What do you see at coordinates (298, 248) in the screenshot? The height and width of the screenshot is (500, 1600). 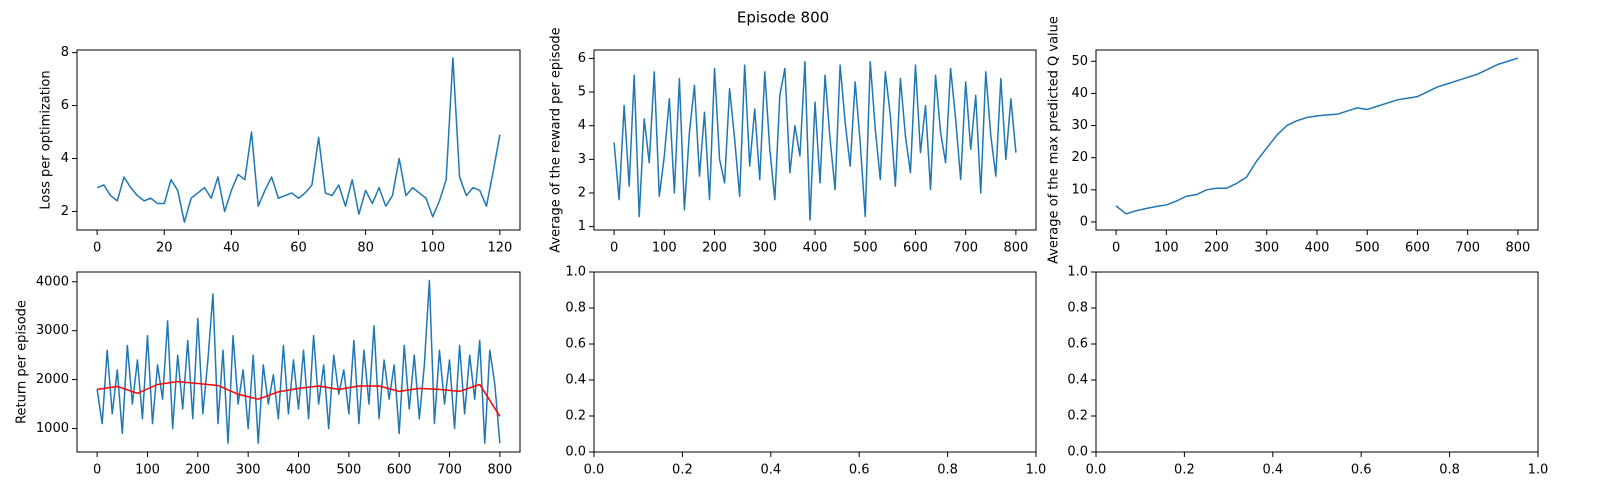 I see `x-tick-label: 60` at bounding box center [298, 248].